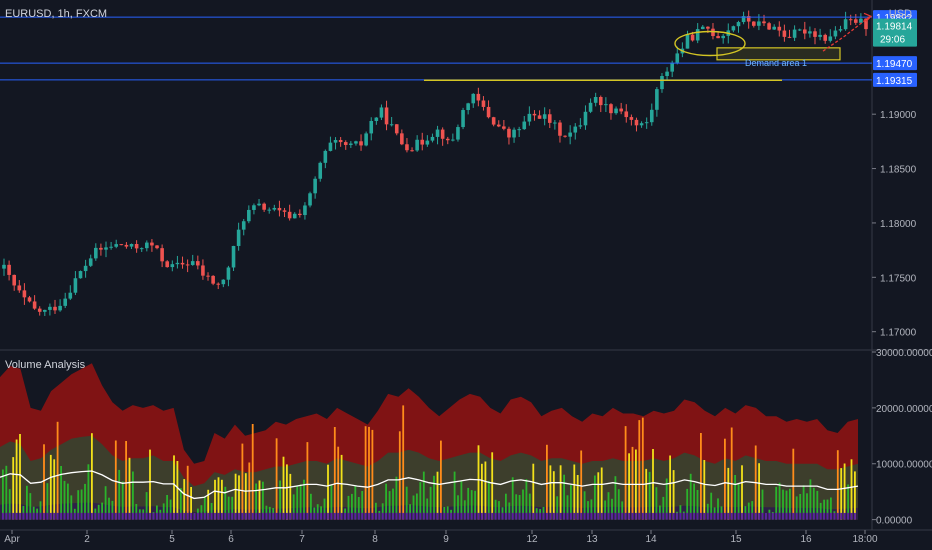 This screenshot has height=550, width=932. What do you see at coordinates (892, 40) in the screenshot?
I see `bar-countdown: 29:06` at bounding box center [892, 40].